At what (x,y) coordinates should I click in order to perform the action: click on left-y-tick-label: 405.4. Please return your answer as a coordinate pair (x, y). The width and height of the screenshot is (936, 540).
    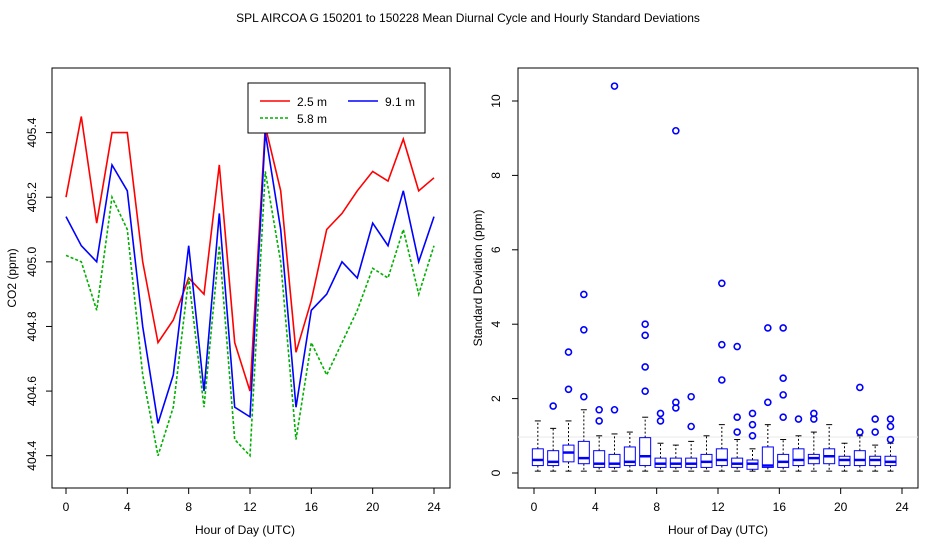
    Looking at the image, I should click on (32, 132).